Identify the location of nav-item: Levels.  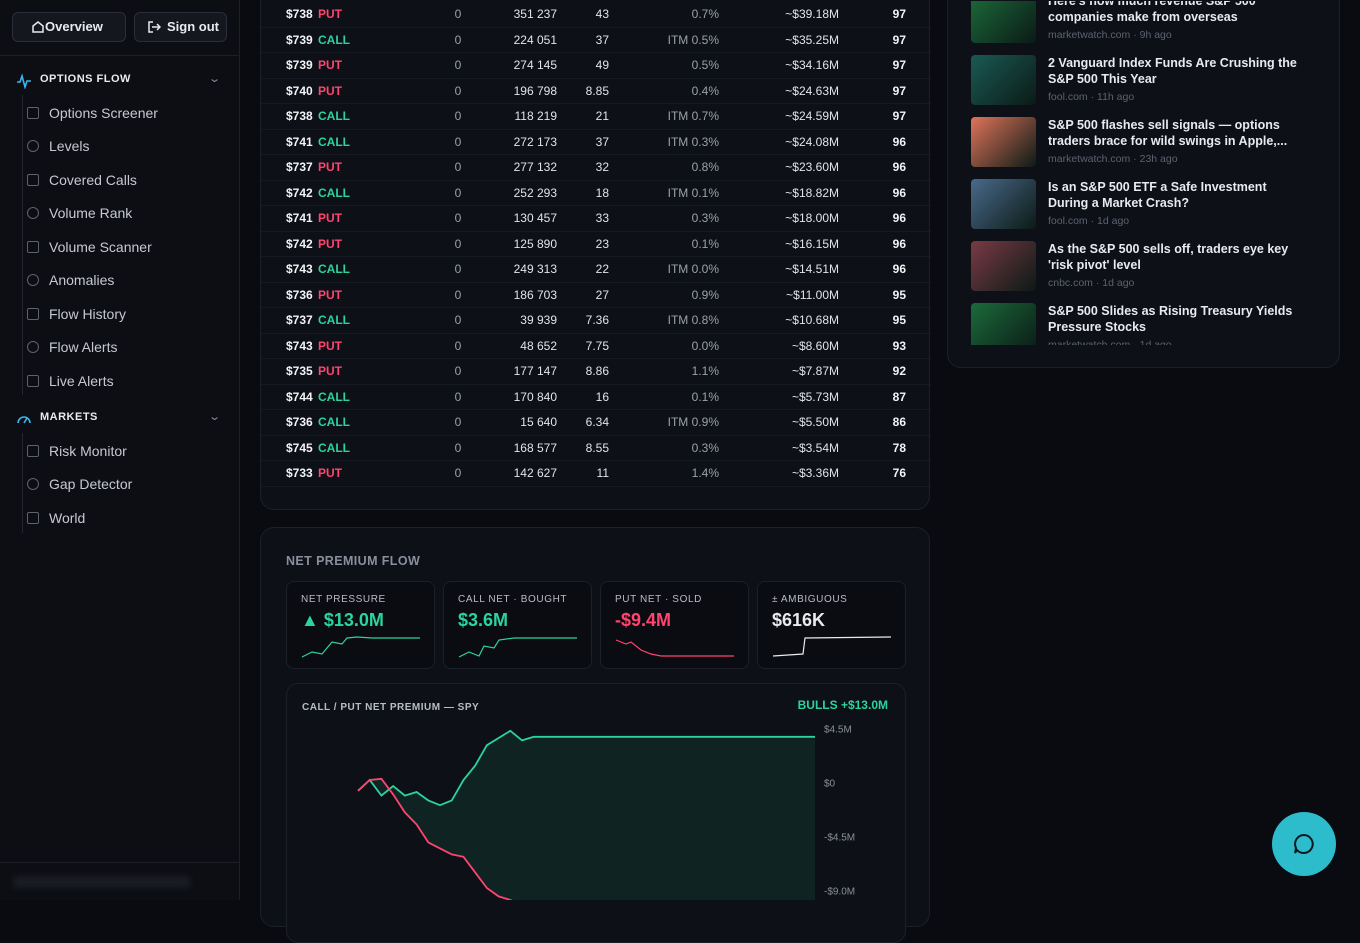
(69, 146).